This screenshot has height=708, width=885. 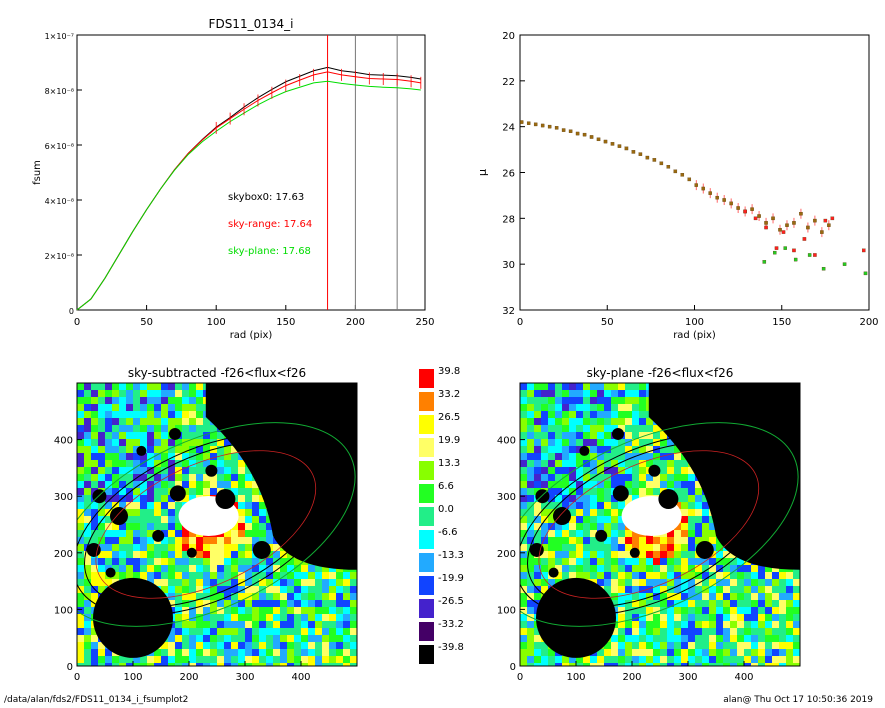 I want to click on colorbar-swatch, so click(x=426, y=608).